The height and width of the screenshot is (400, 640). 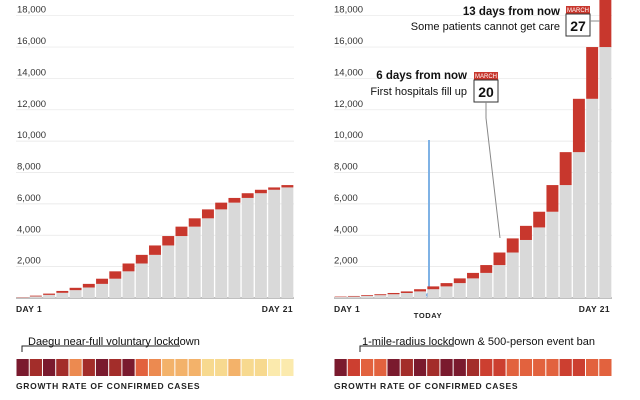 What do you see at coordinates (29, 229) in the screenshot?
I see `left-y-tick-label: 4,000` at bounding box center [29, 229].